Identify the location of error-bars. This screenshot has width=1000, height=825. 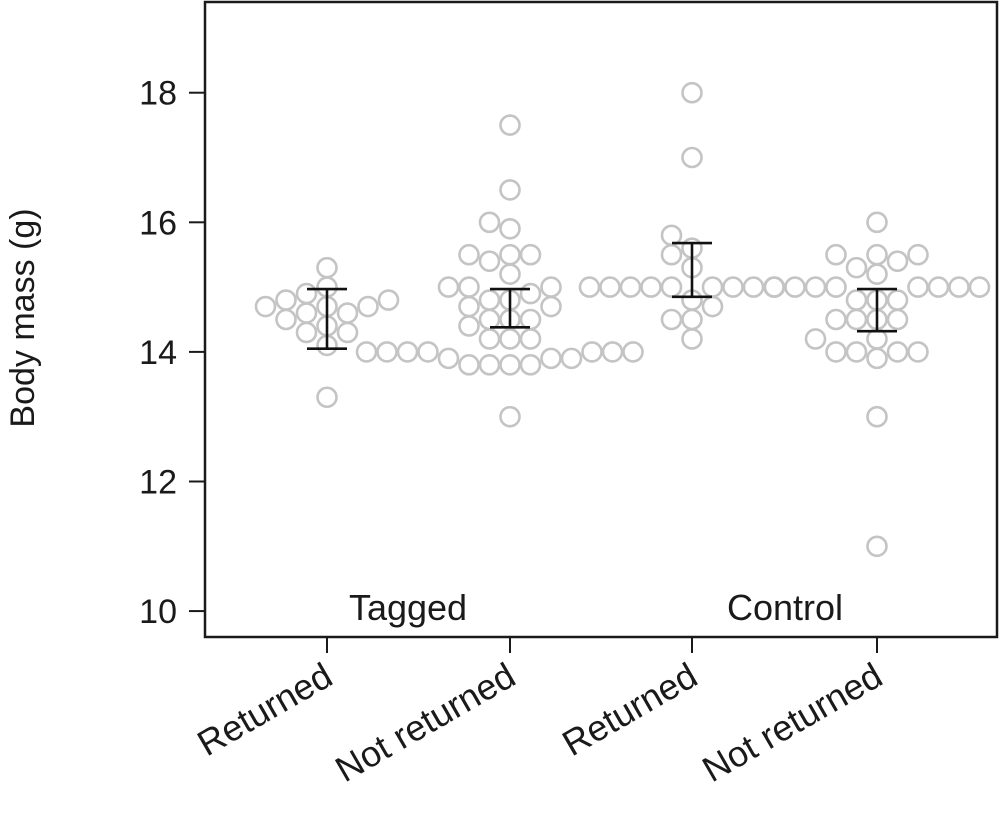
(602, 295).